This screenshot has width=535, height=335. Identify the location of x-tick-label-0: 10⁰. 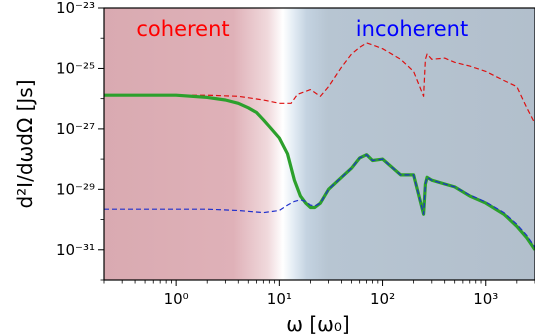
(176, 299).